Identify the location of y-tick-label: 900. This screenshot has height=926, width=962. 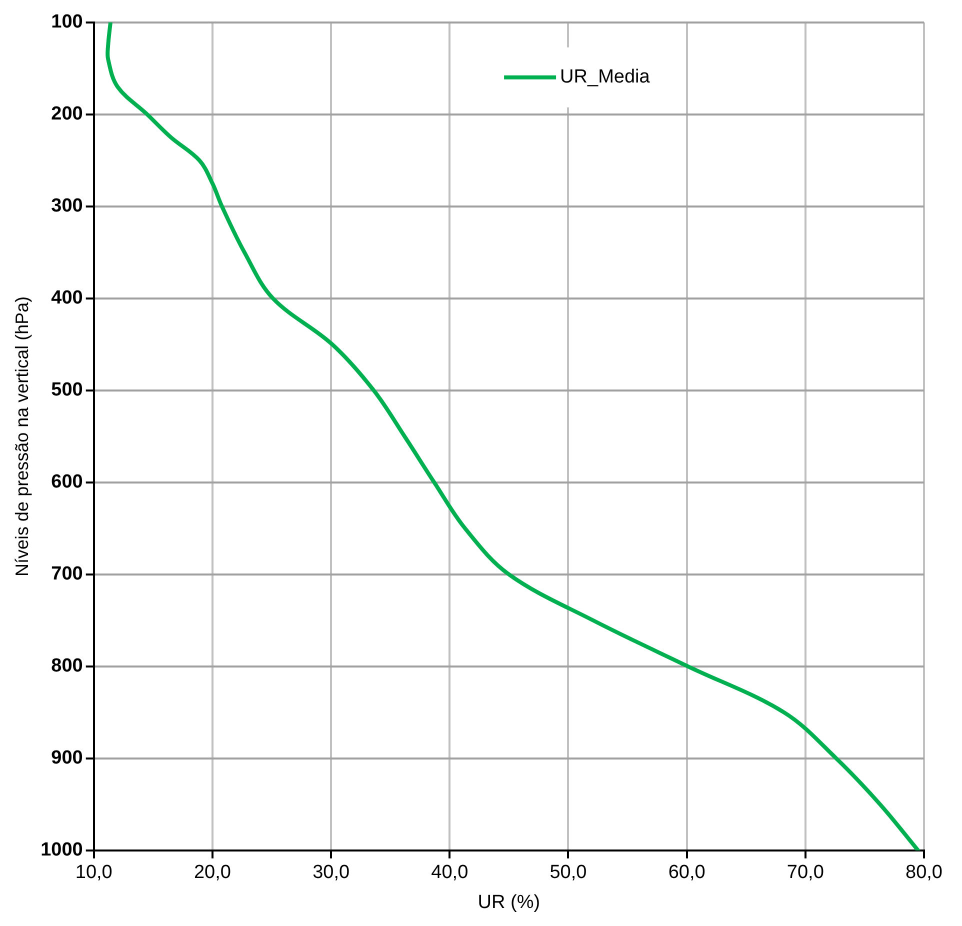
(67, 758).